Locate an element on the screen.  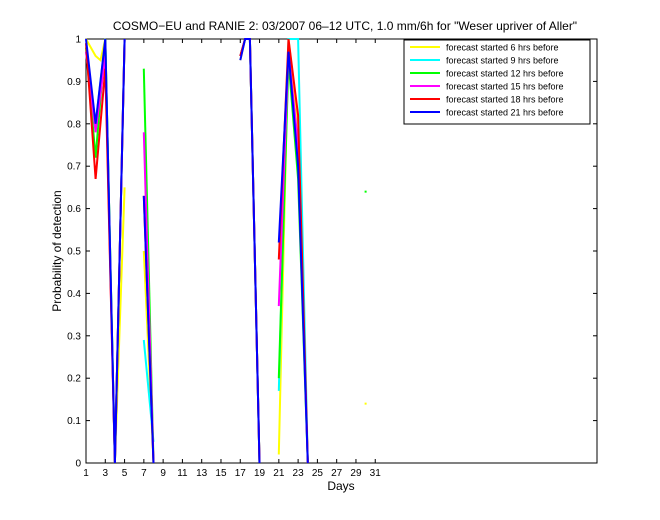
x-tick-label: 23 is located at coordinates (299, 473).